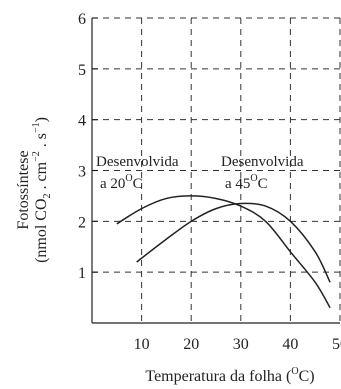  What do you see at coordinates (262, 162) in the screenshot?
I see `series-label-45: Desenvolvida` at bounding box center [262, 162].